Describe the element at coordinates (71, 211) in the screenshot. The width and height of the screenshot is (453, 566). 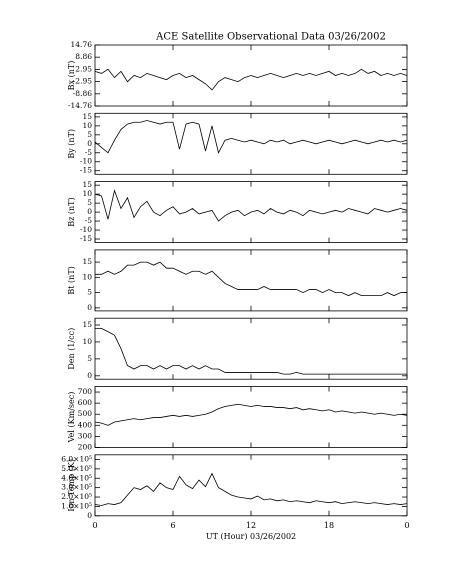
I see `y-axis-label: Bz (nT)` at that location.